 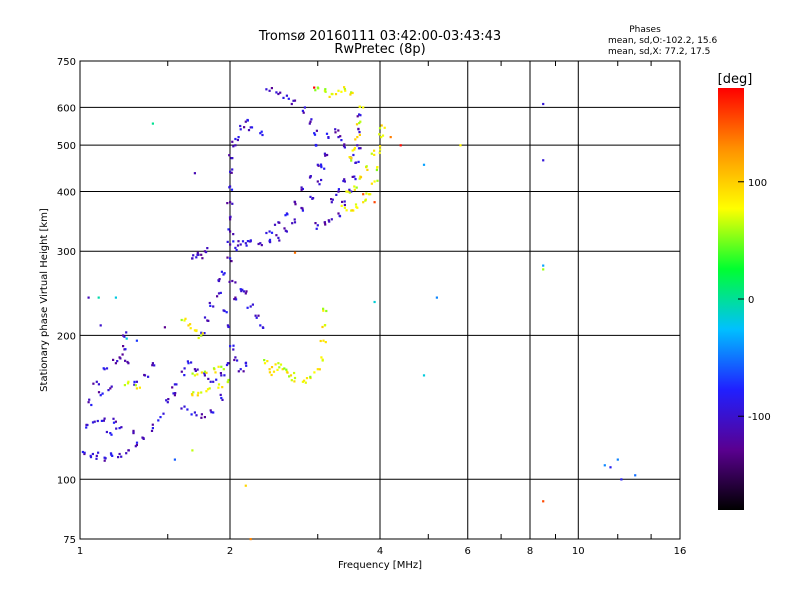 I want to click on y-axis-label: Stationary phase Virtual Height [km], so click(x=44, y=300).